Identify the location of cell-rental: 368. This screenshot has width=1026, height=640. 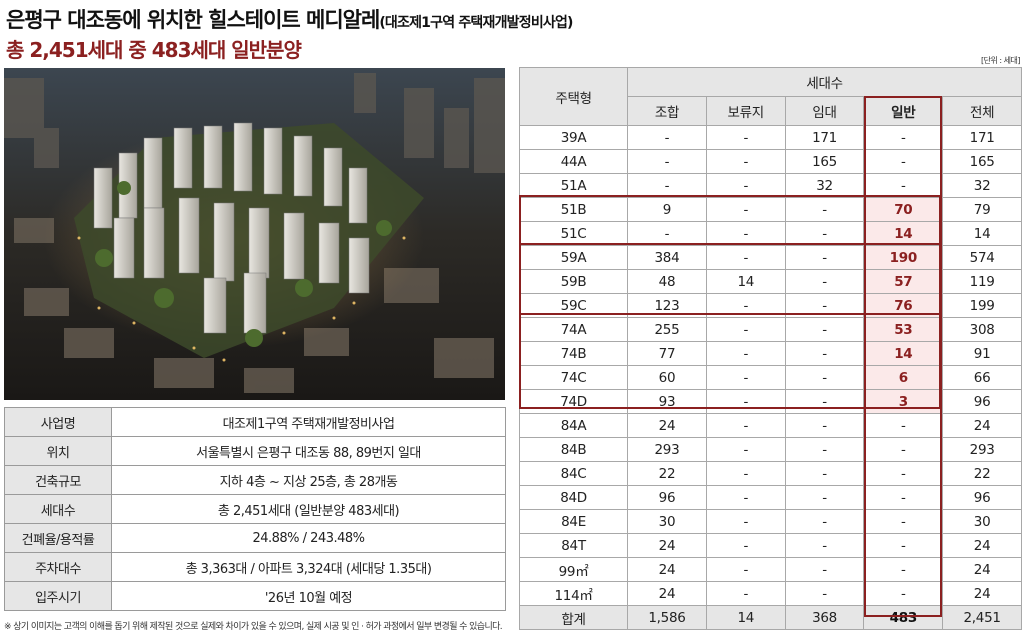
(824, 617).